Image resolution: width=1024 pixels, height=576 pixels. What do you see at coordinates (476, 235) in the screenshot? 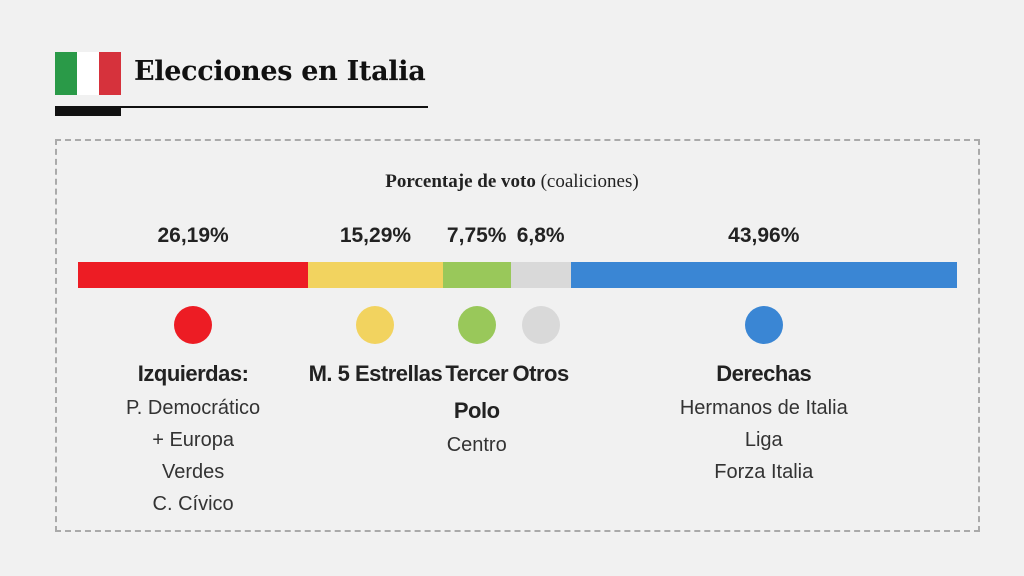
I see `value-label: 7,75%` at bounding box center [476, 235].